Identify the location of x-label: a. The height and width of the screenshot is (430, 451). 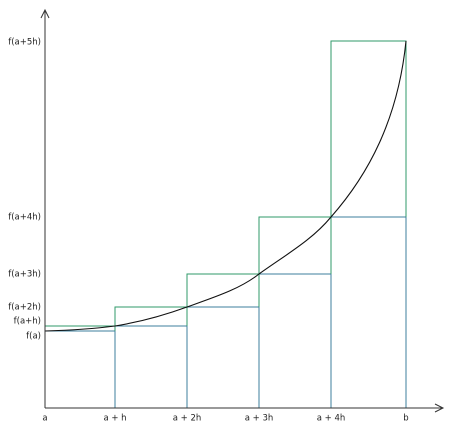
(44, 419).